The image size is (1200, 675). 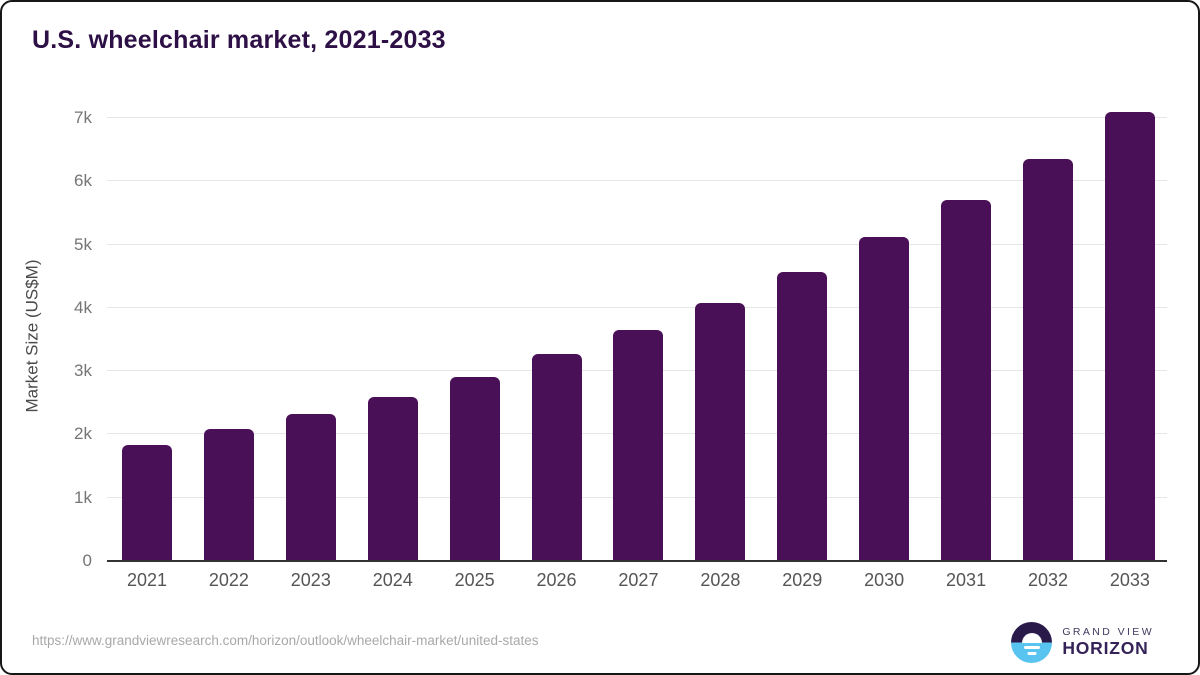 What do you see at coordinates (83, 497) in the screenshot?
I see `y-tick-label-1k: 1k` at bounding box center [83, 497].